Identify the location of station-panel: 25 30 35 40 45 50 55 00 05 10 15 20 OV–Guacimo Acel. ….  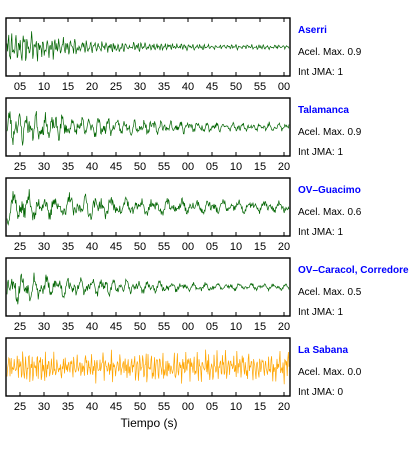
(183, 215).